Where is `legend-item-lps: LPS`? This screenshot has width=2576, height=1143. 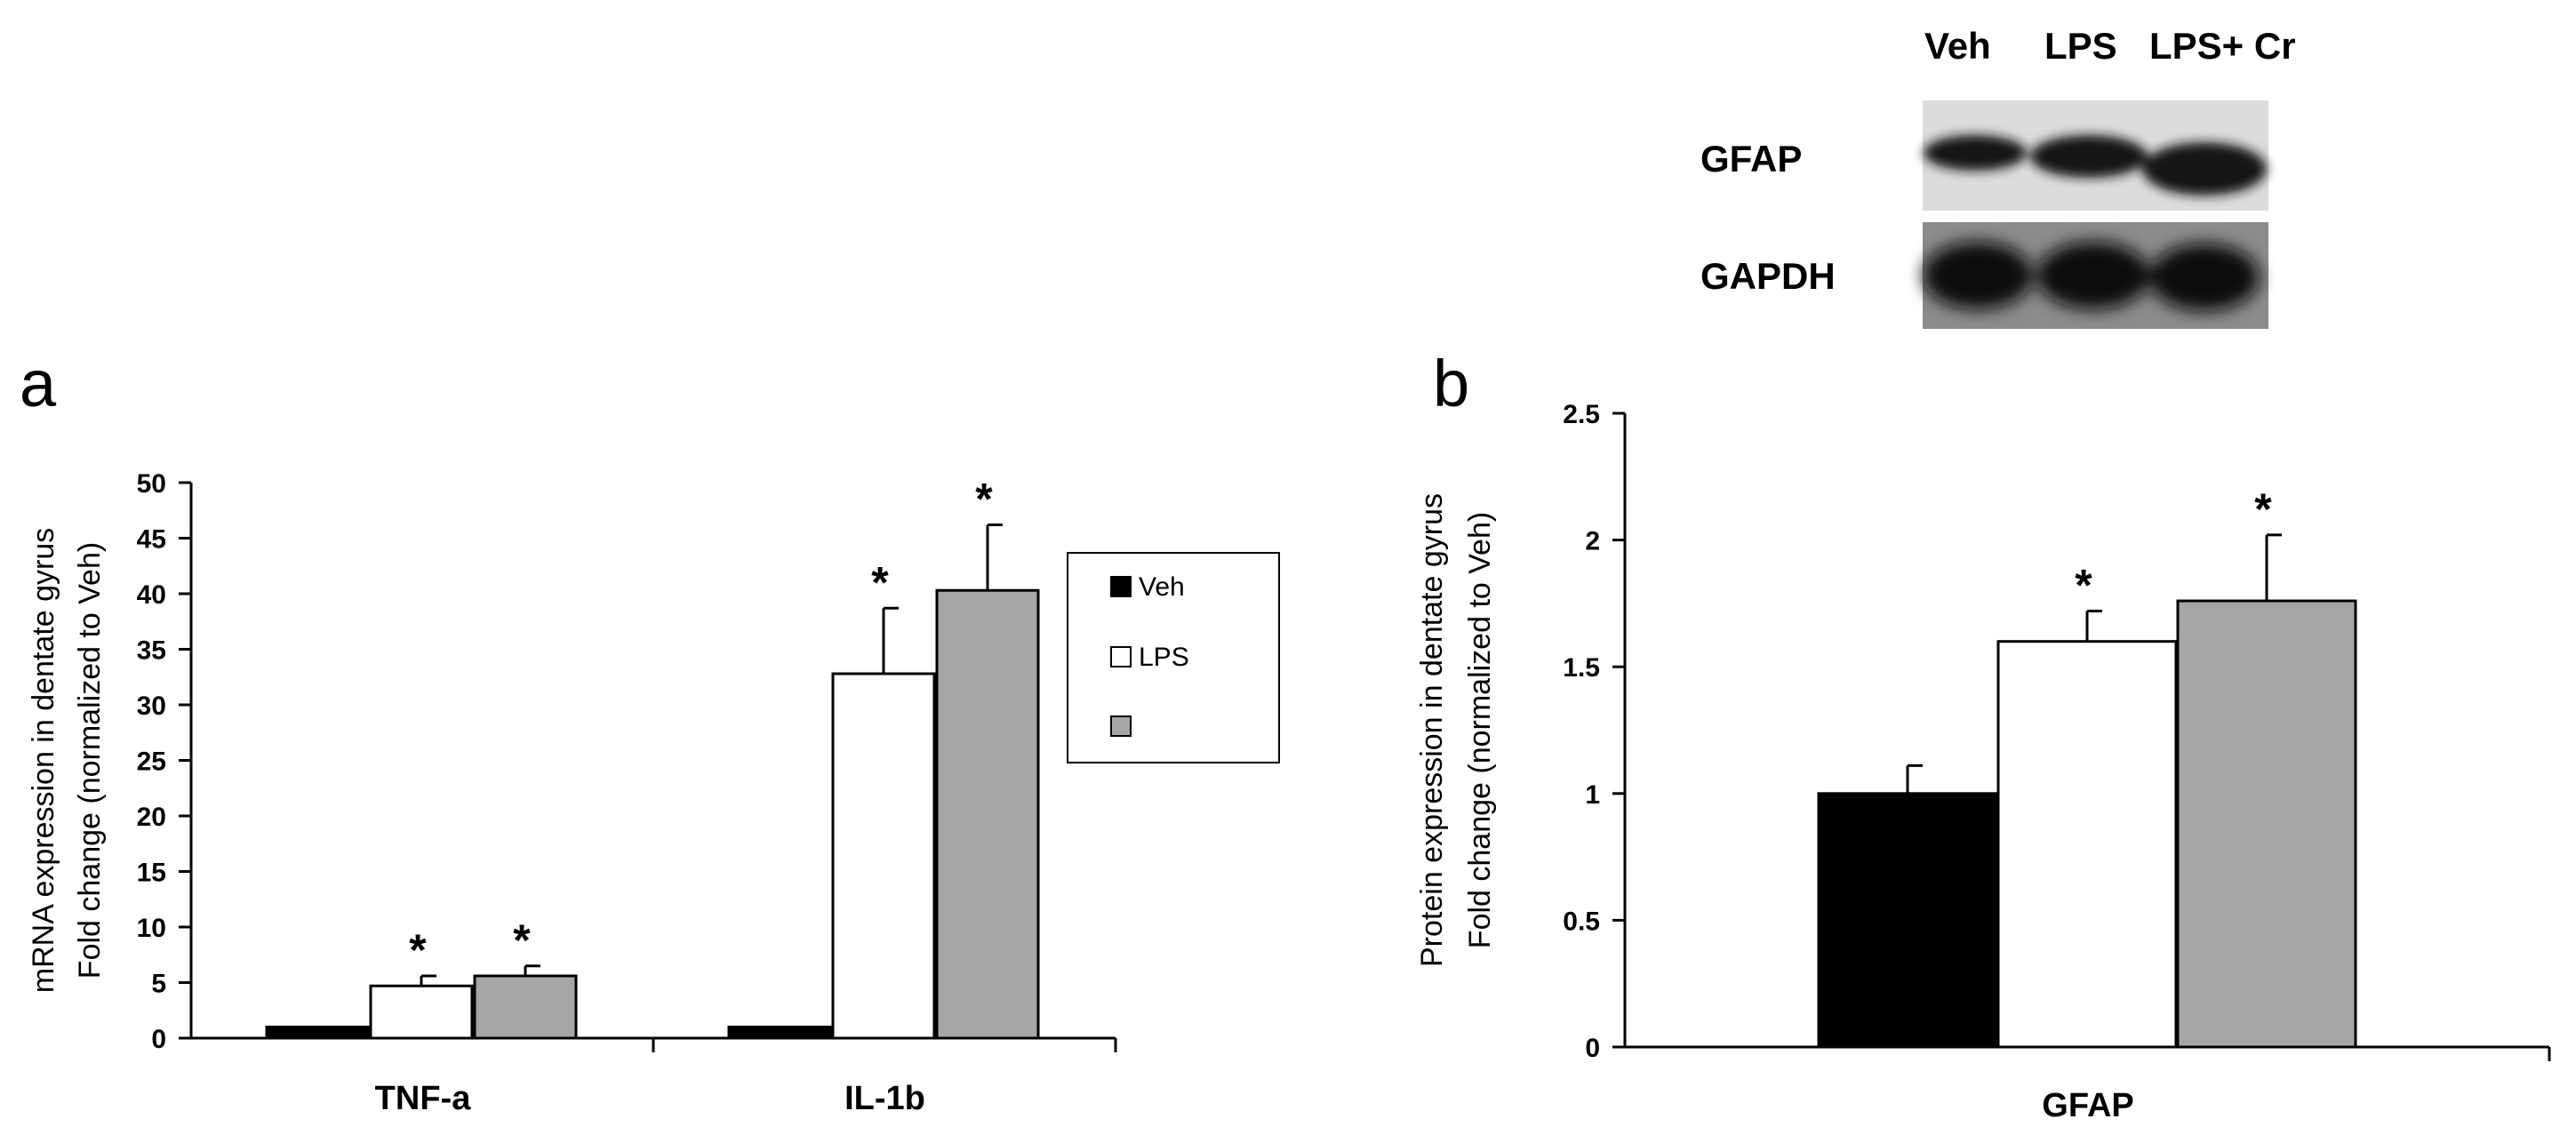
legend-item-lps: LPS is located at coordinates (1149, 657).